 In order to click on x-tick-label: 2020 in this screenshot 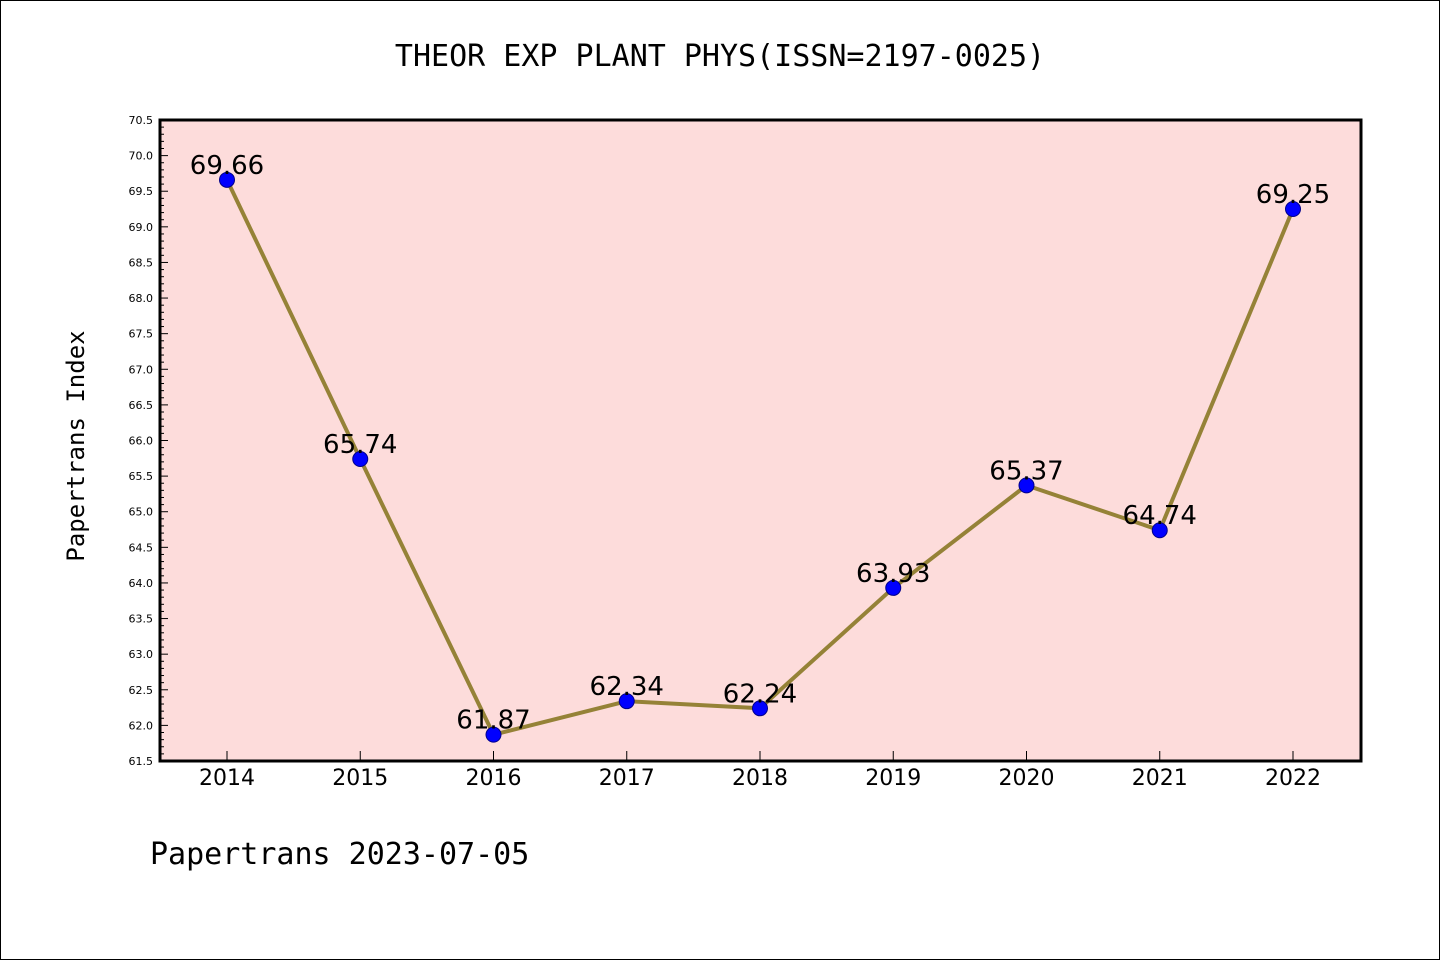, I will do `click(1027, 778)`.